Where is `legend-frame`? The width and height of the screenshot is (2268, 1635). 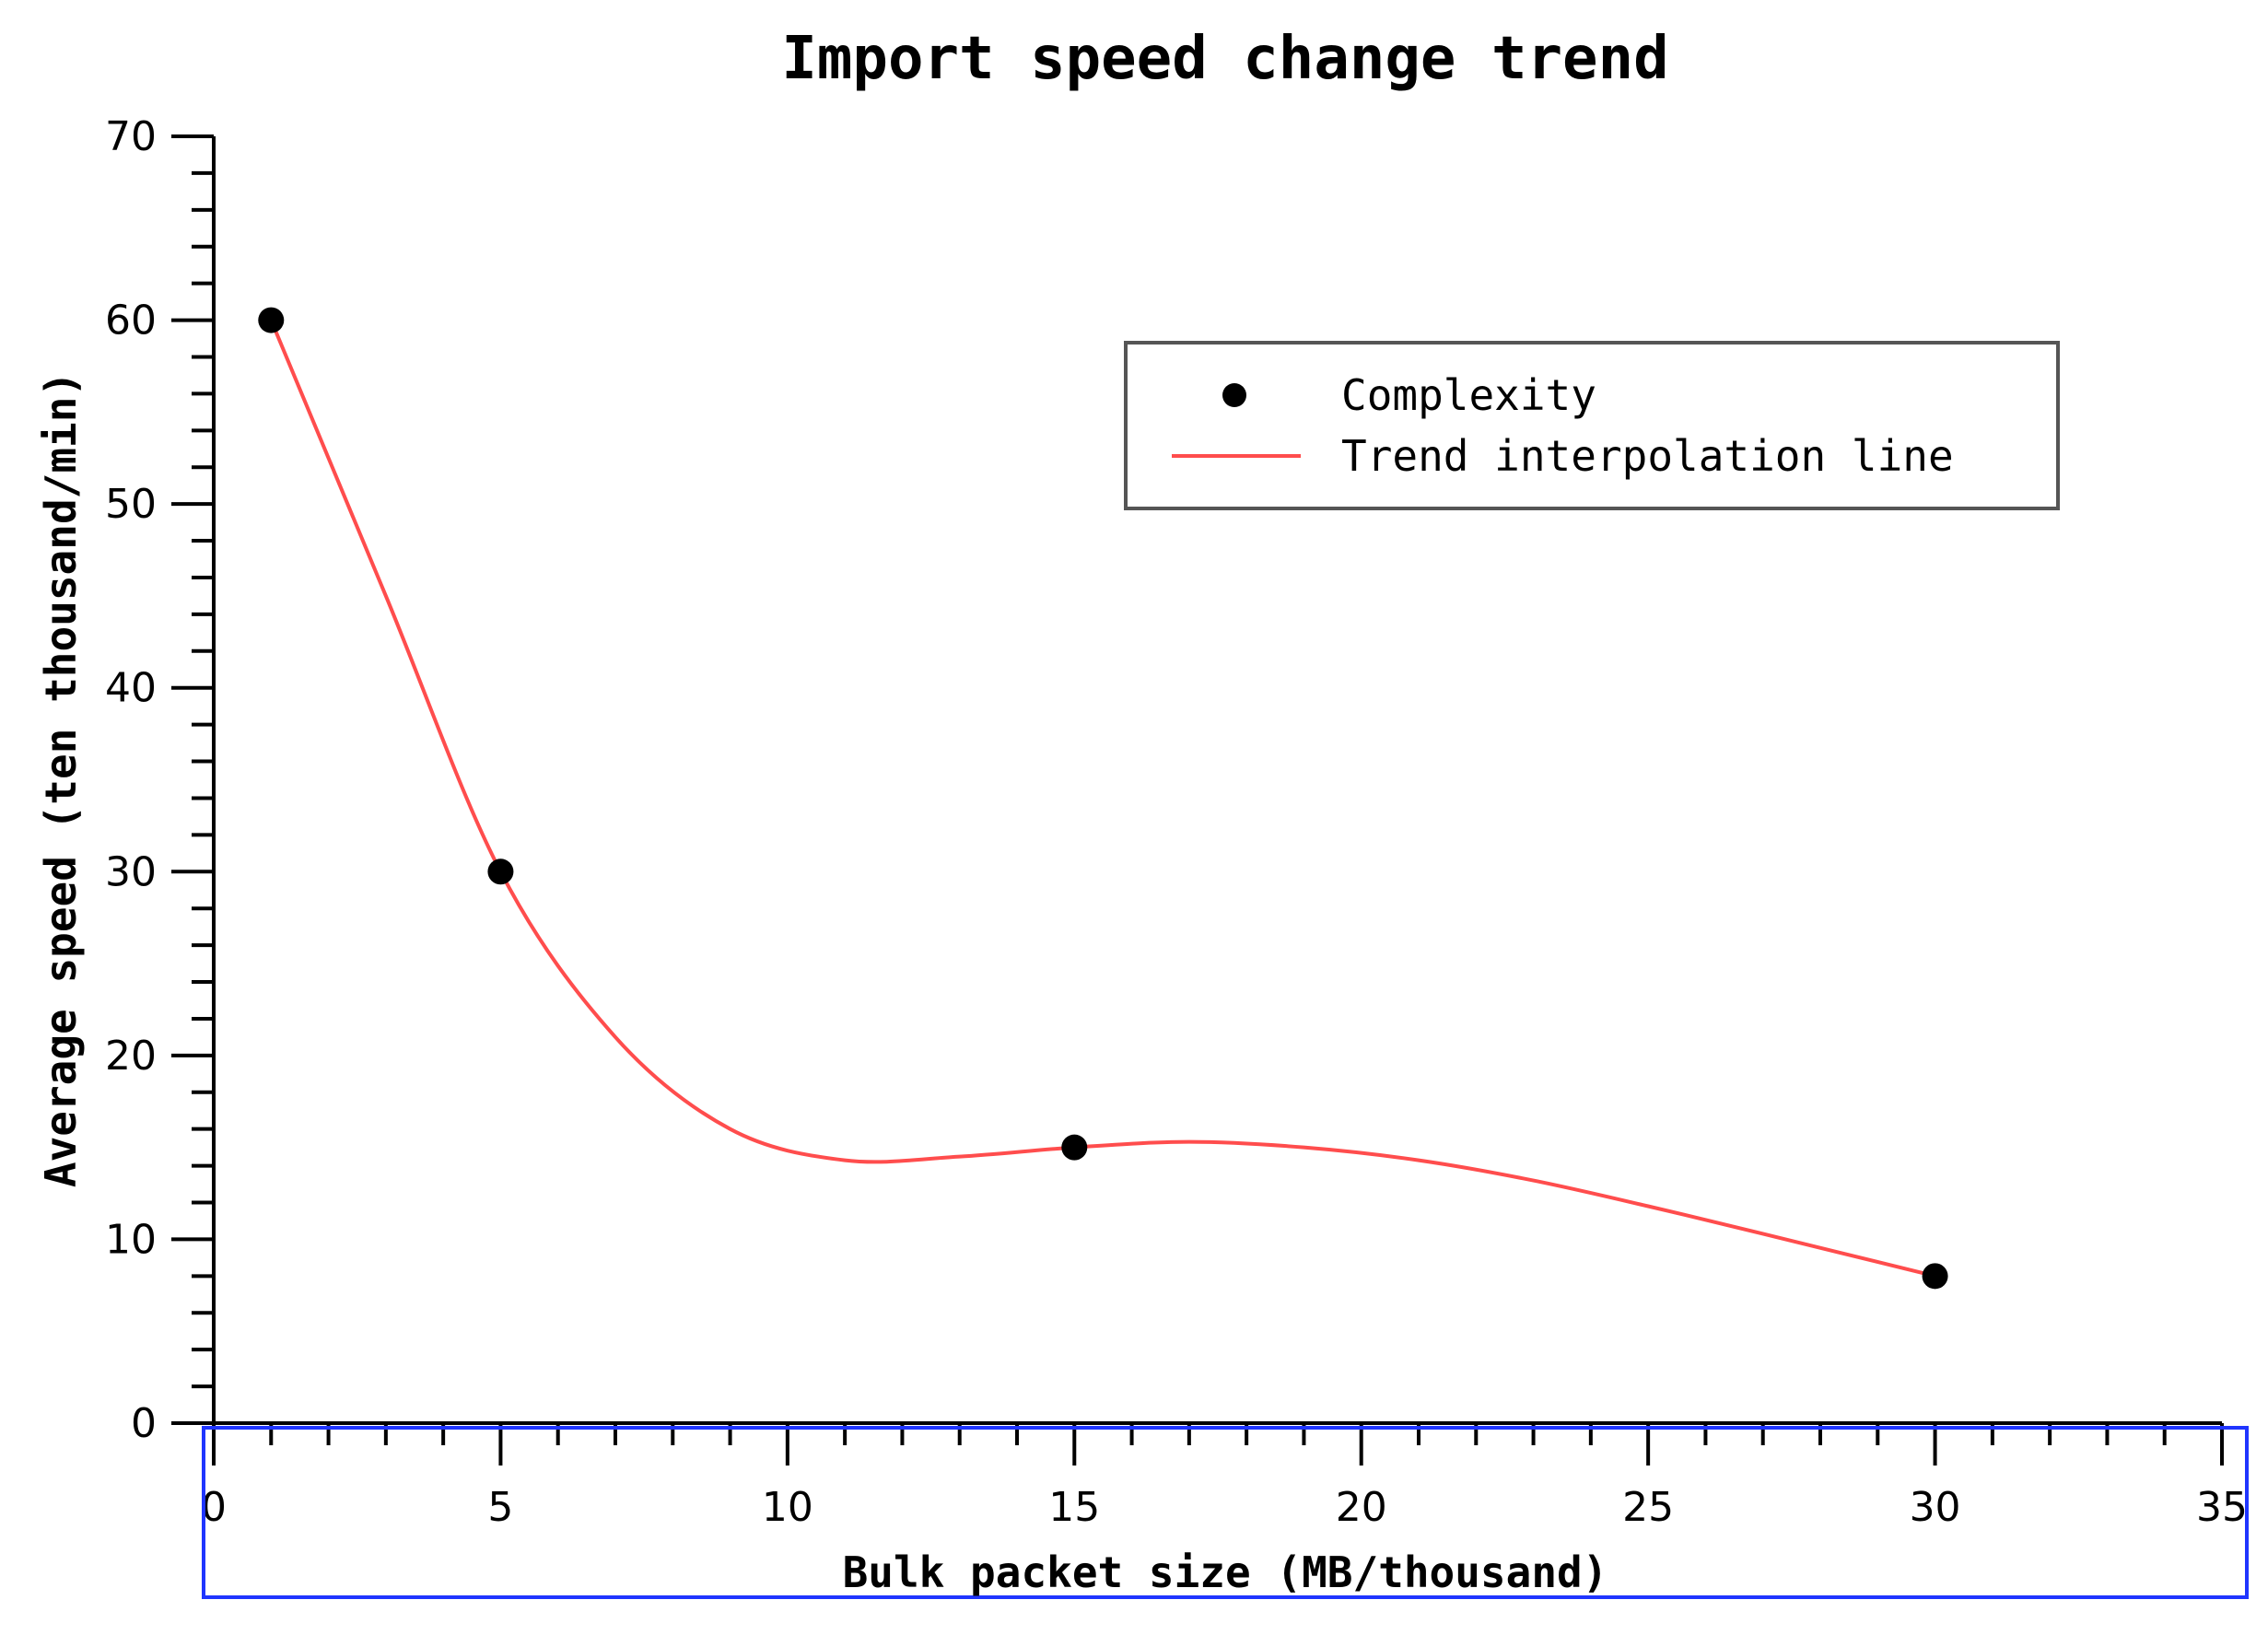 legend-frame is located at coordinates (1592, 426).